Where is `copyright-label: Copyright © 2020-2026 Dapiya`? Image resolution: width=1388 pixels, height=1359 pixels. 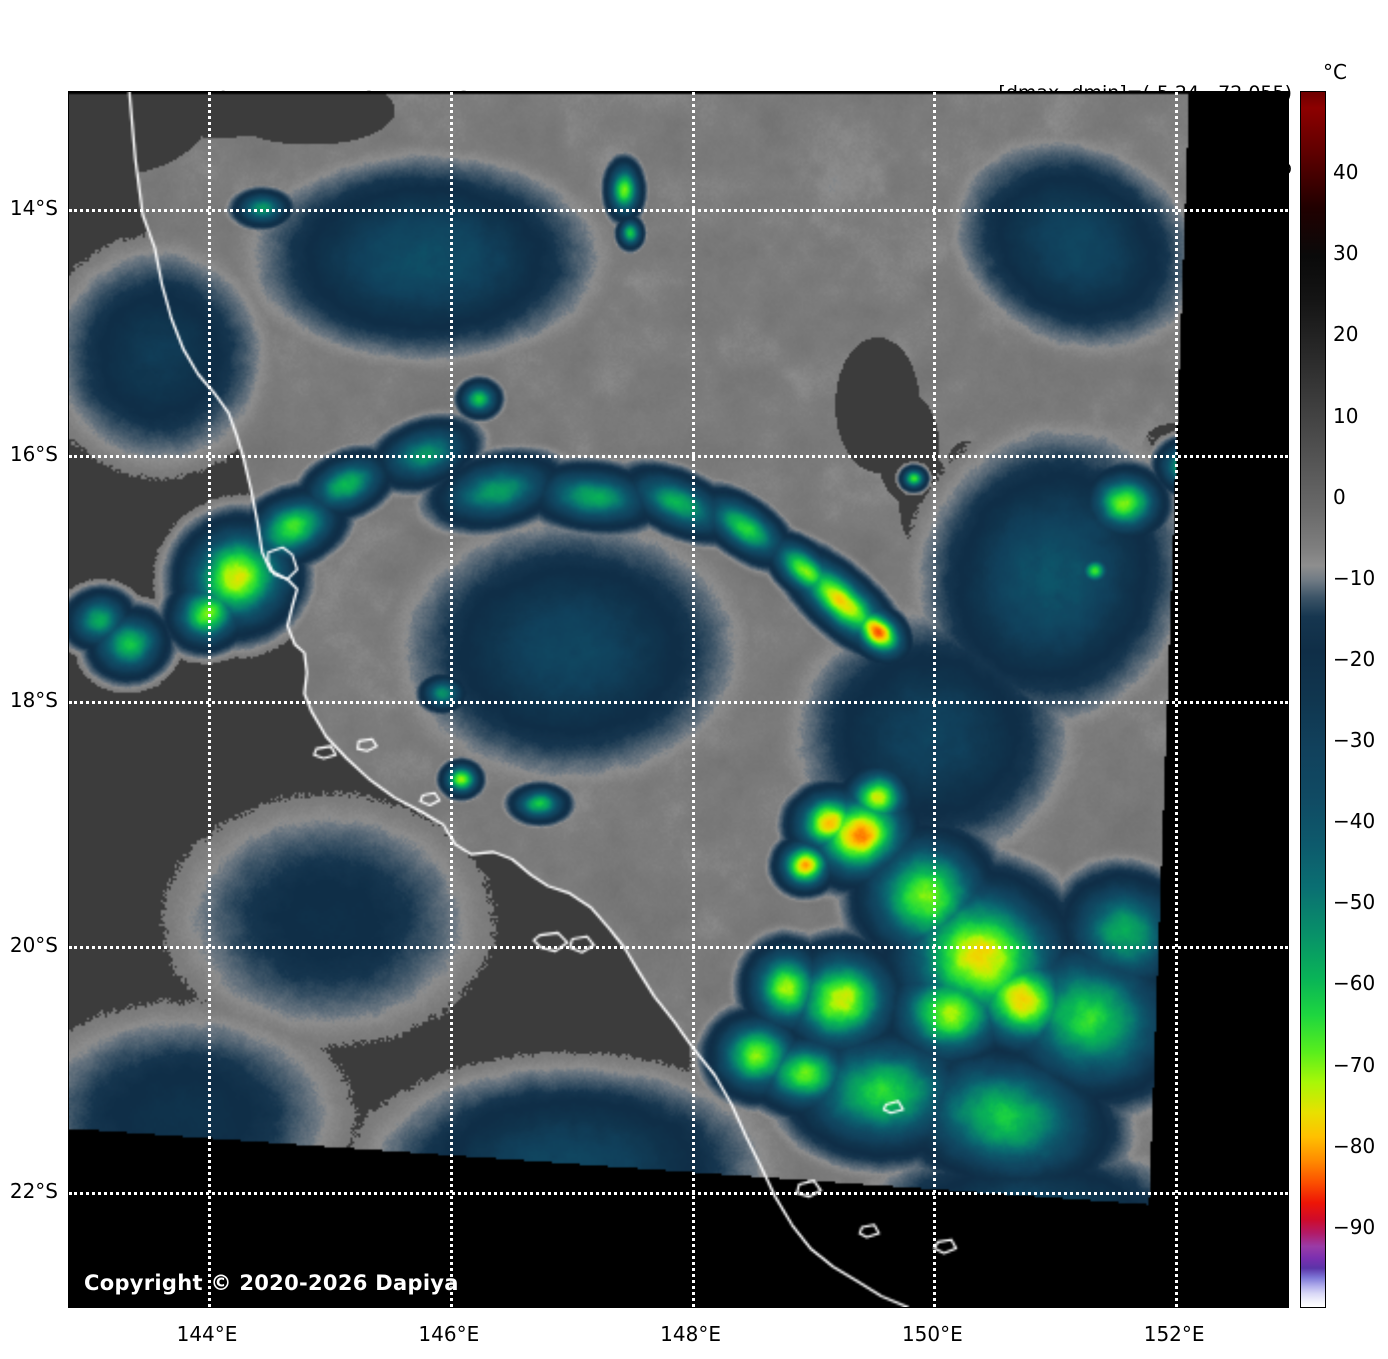
copyright-label: Copyright © 2020-2026 Dapiya is located at coordinates (271, 1283).